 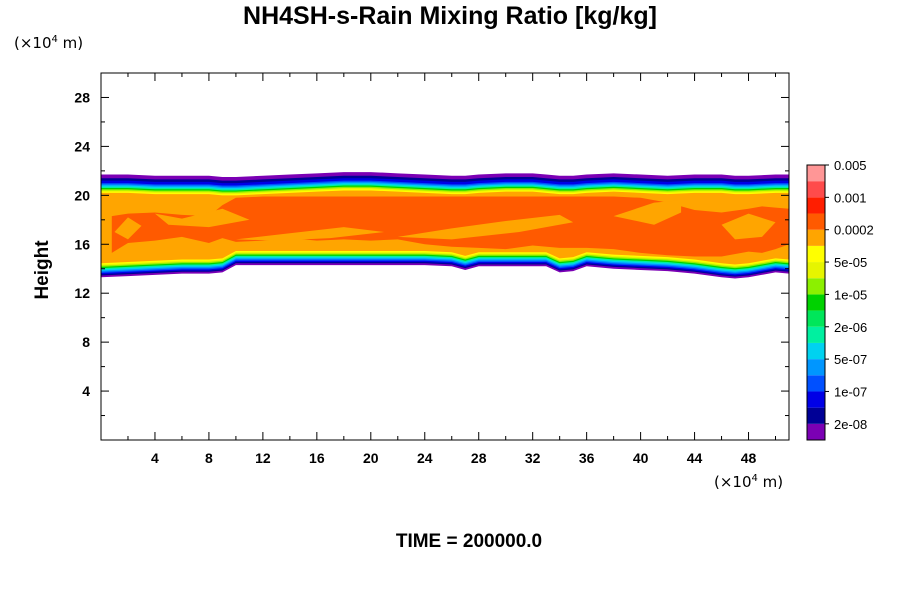 I want to click on x-tick-label: 36, so click(x=587, y=458).